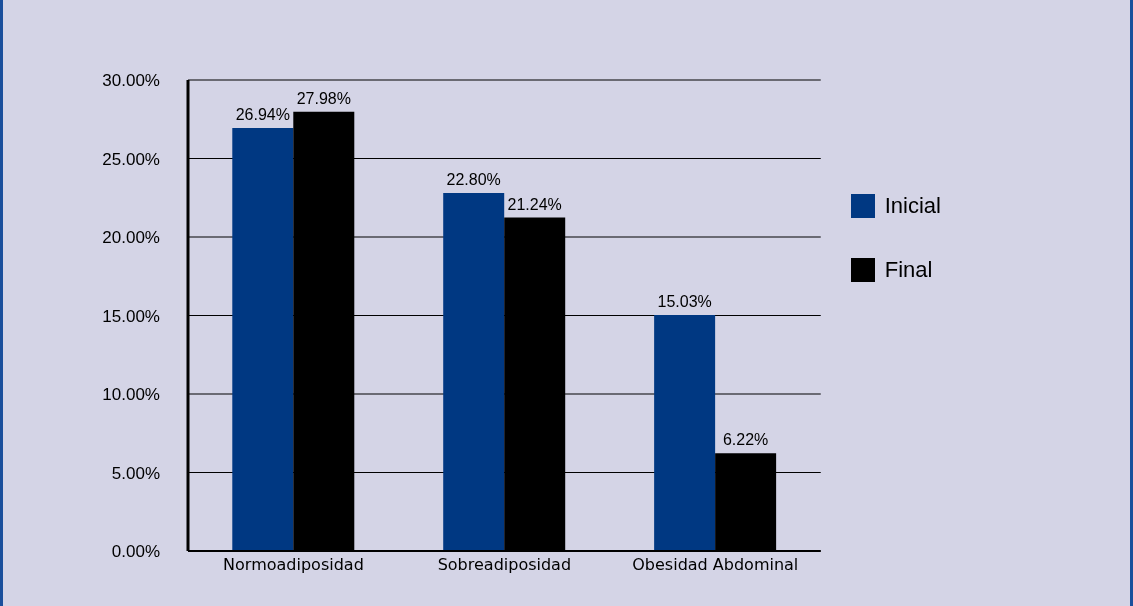 This screenshot has width=1133, height=606. I want to click on legend-label: Final, so click(908, 270).